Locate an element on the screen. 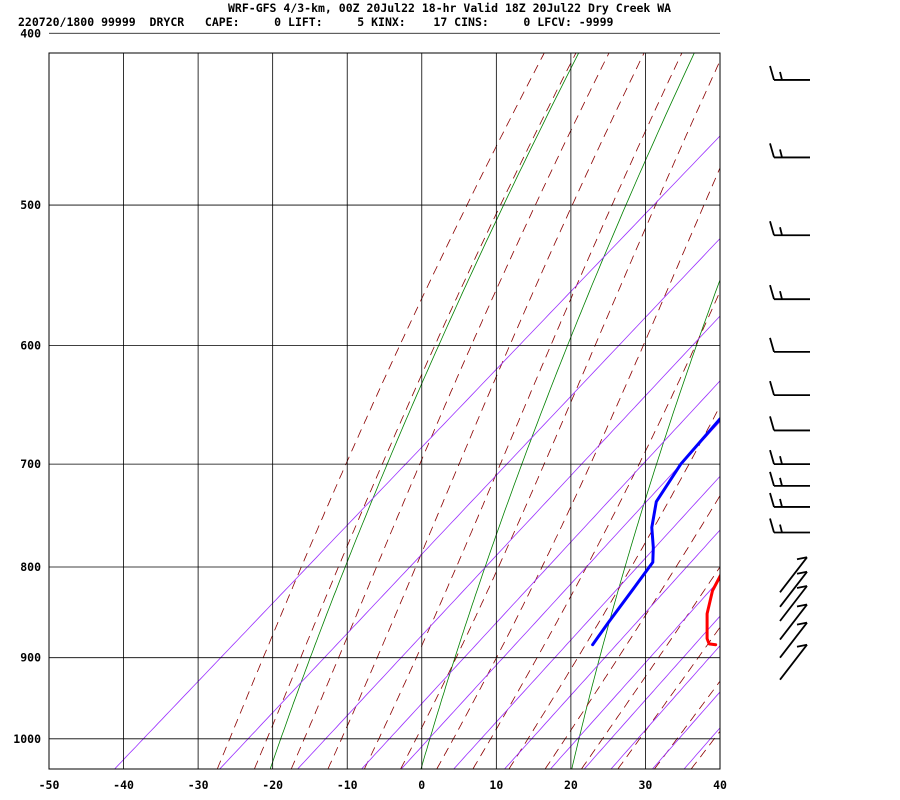  x-tick-label: 40 is located at coordinates (720, 785).